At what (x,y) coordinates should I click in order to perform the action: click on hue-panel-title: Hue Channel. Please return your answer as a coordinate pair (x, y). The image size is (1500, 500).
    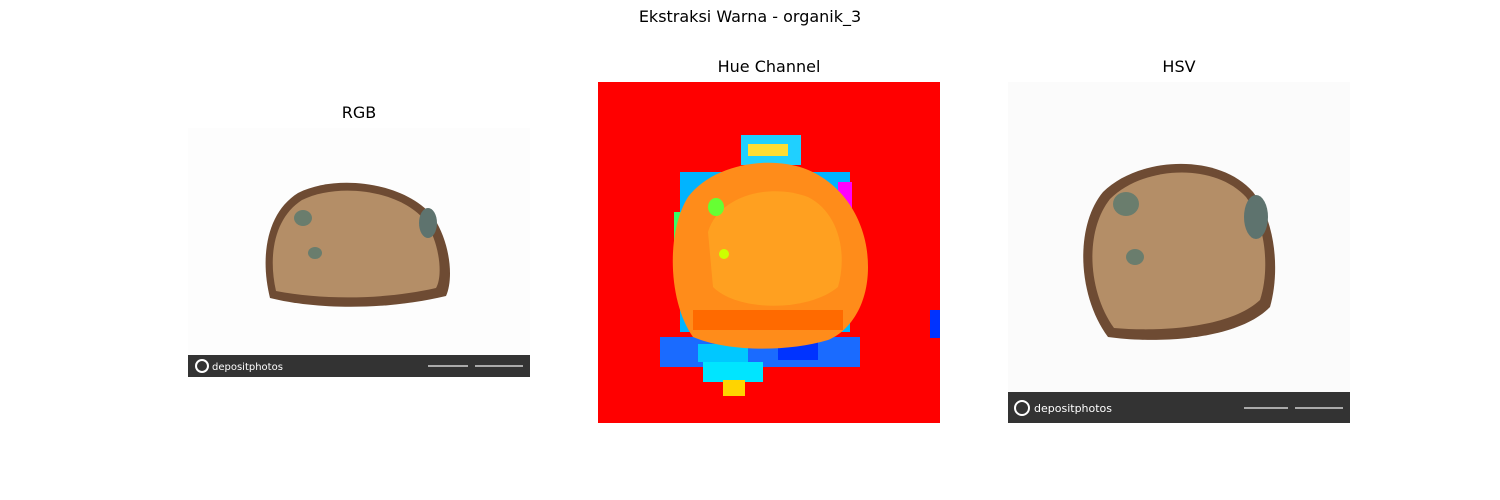
    Looking at the image, I should click on (769, 66).